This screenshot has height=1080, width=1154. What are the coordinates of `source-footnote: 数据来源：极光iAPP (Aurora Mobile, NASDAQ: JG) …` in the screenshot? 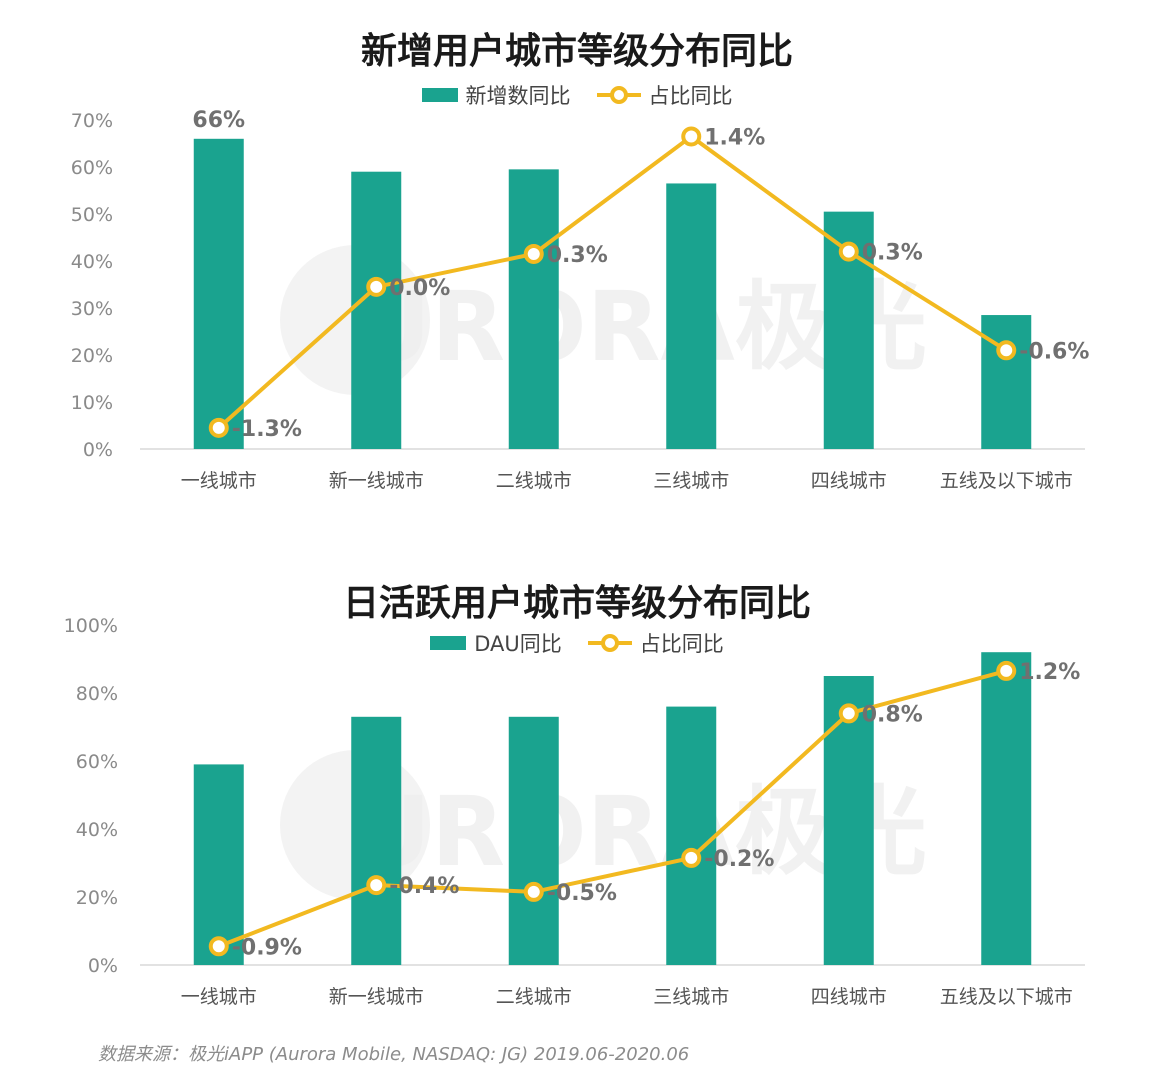 It's located at (394, 1054).